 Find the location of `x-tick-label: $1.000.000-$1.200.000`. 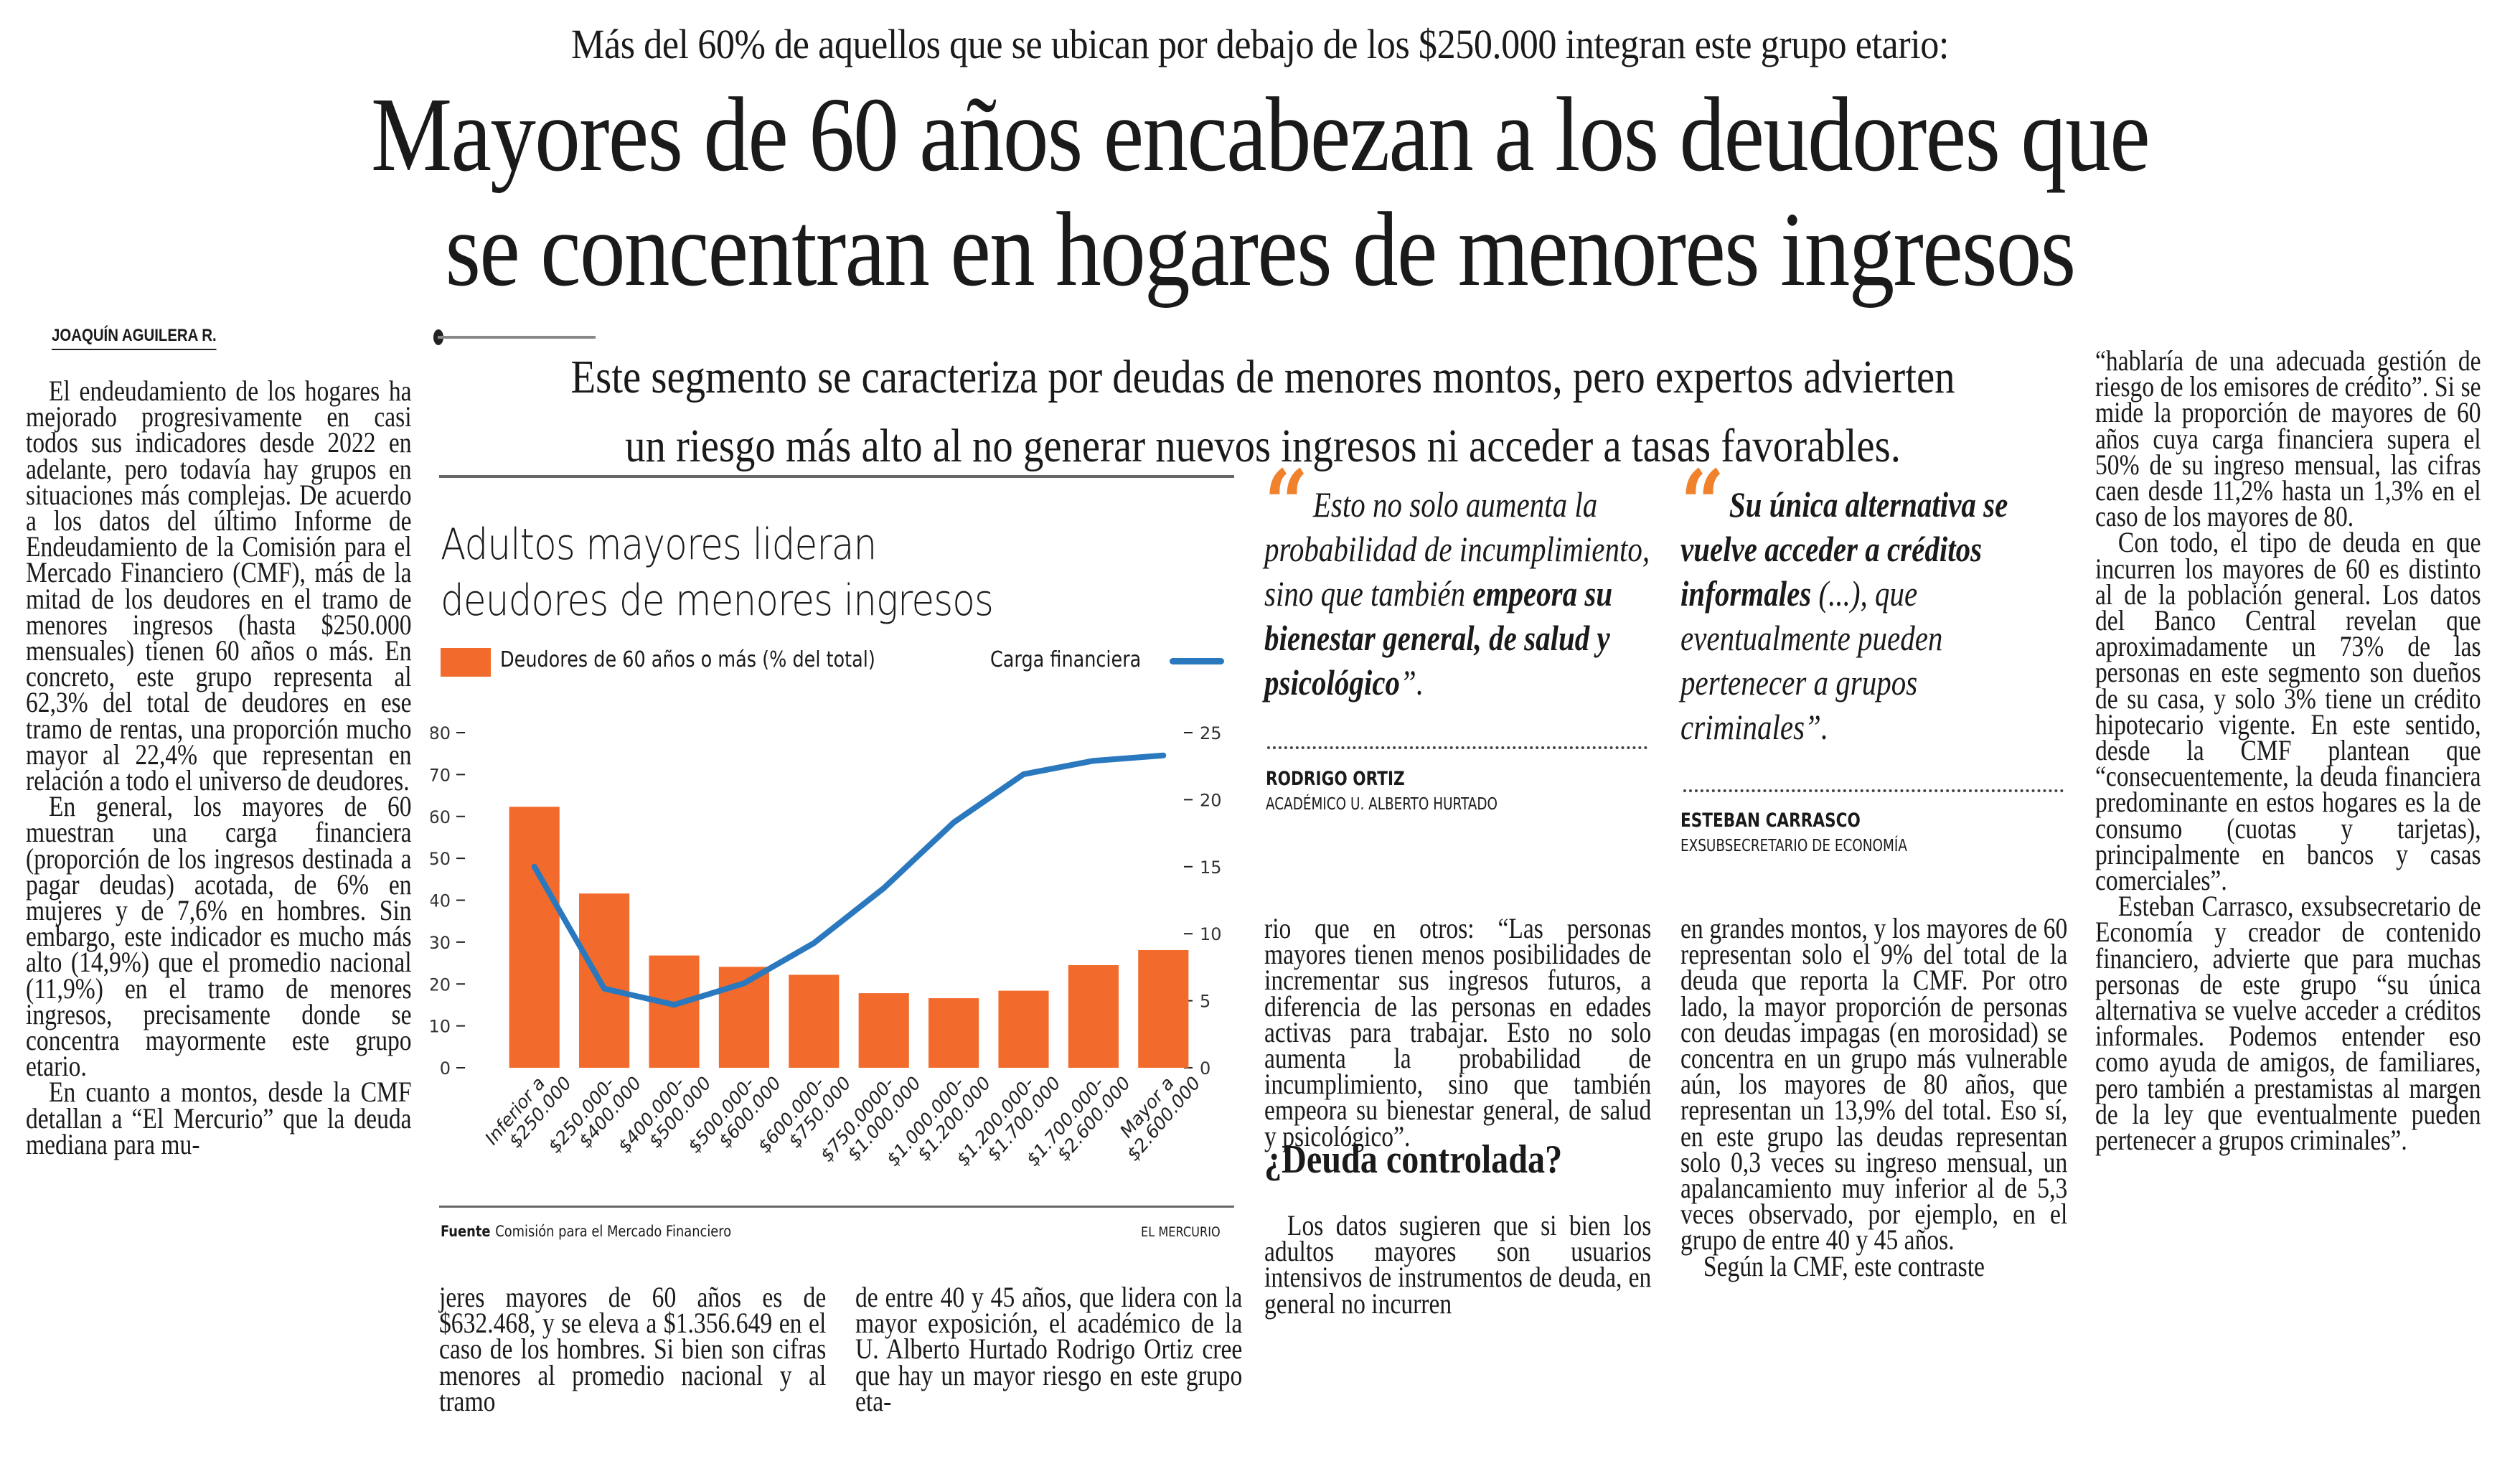

x-tick-label: $1.000.000-$1.200.000 is located at coordinates (939, 1121).